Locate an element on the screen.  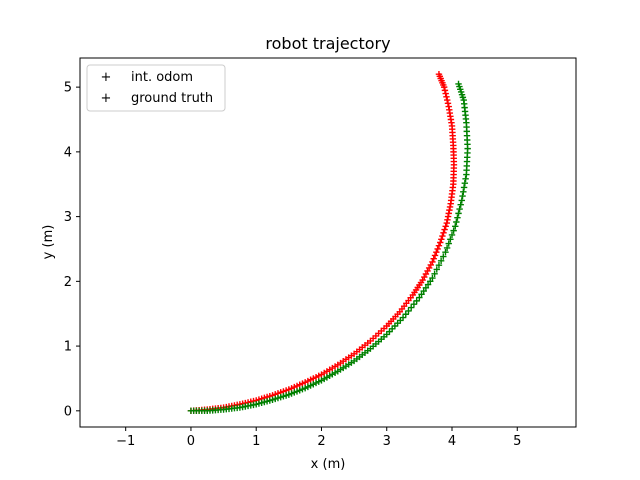
x-axis-ticks: −1 0 1 2 3 4 5 is located at coordinates (318, 438).